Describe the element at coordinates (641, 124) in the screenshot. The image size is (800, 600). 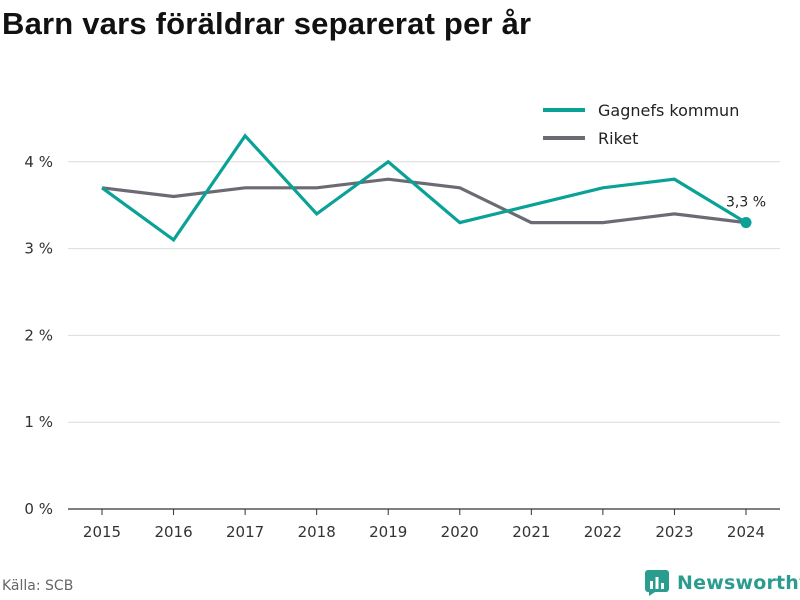
I see `legend: Gagnefs kommun Riket` at that location.